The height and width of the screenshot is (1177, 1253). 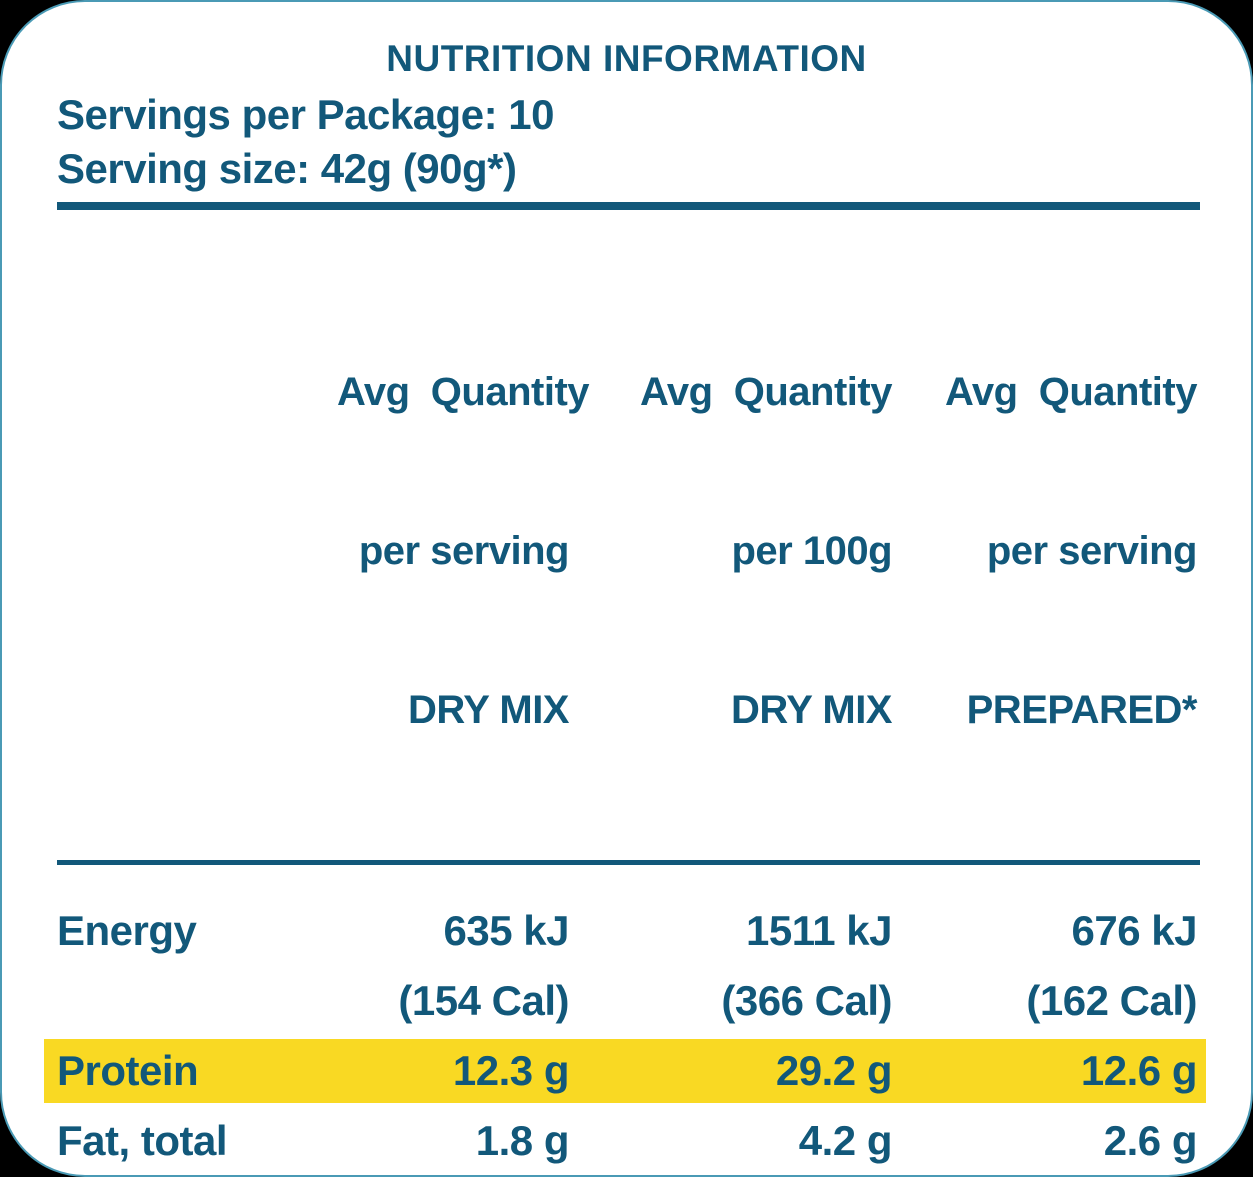 I want to click on column-header-per-serving-prepared: Avg Quantity per serving PREPARED*, so click(x=1045, y=551).